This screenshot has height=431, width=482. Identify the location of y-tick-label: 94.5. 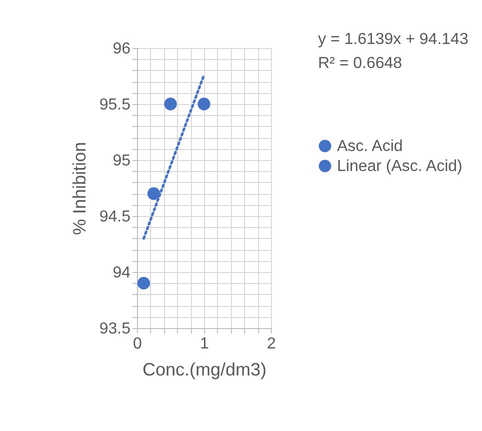
(115, 217).